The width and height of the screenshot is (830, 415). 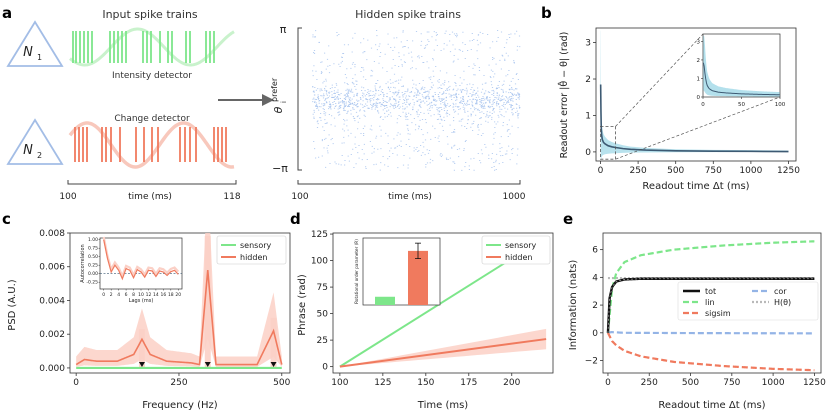 What do you see at coordinates (52, 369) in the screenshot?
I see `panel-c-ytick-label: 0.000` at bounding box center [52, 369].